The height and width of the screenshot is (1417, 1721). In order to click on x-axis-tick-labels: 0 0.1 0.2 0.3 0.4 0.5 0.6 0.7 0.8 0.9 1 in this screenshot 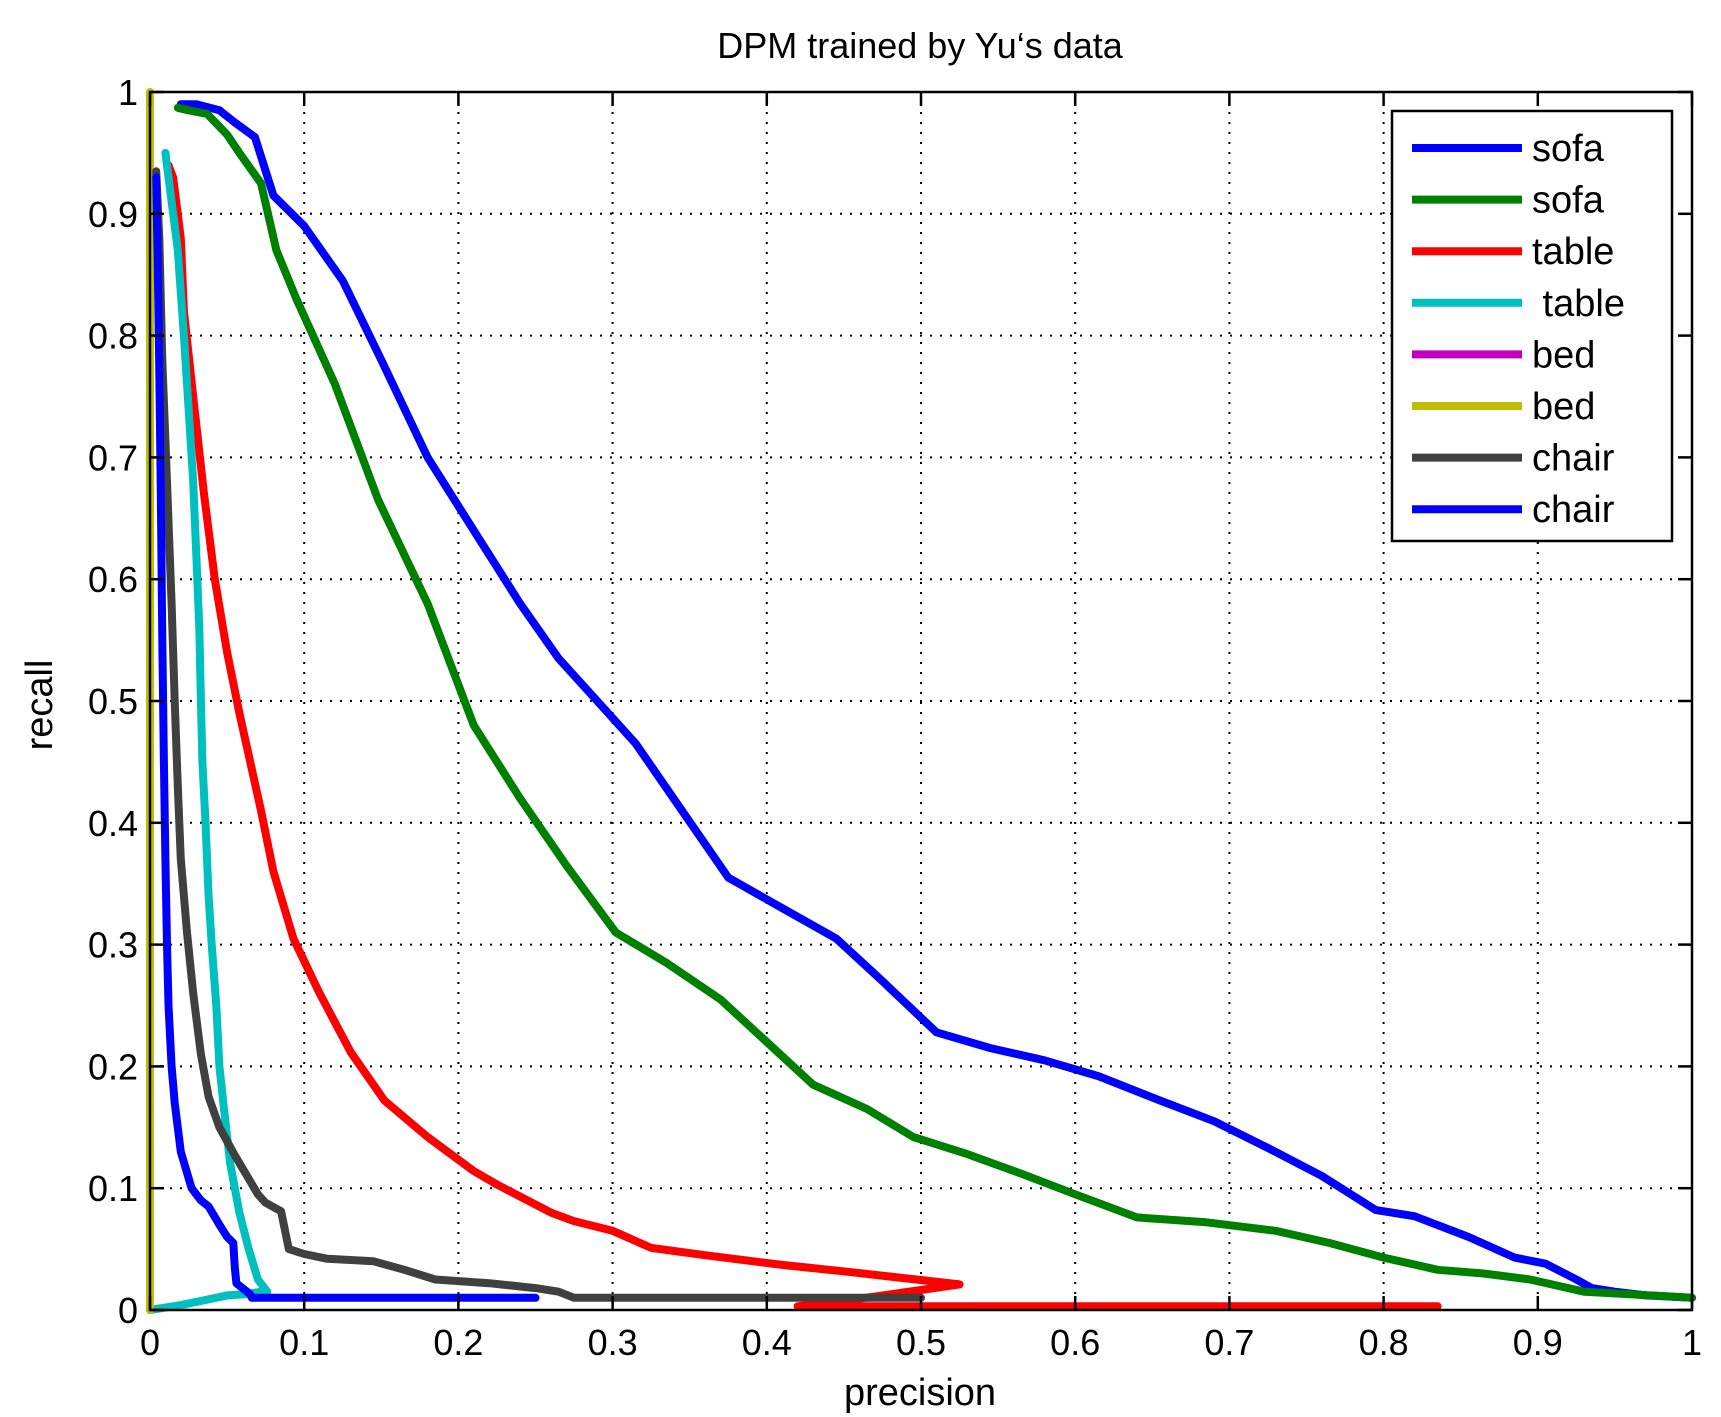, I will do `click(921, 1342)`.